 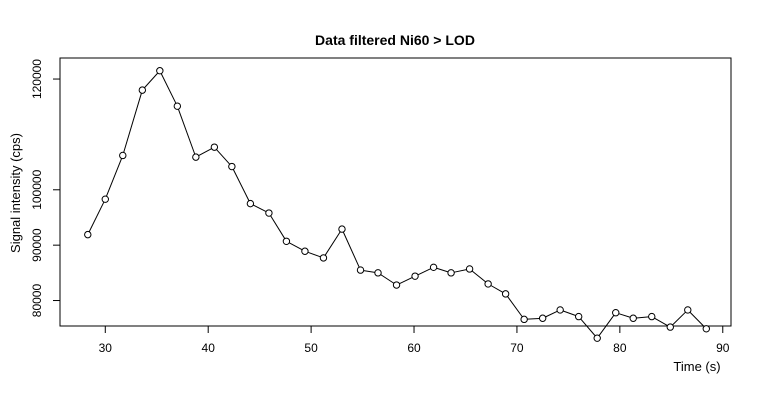 I want to click on y-axis: 80000 90000 100000 120000, so click(x=45, y=188).